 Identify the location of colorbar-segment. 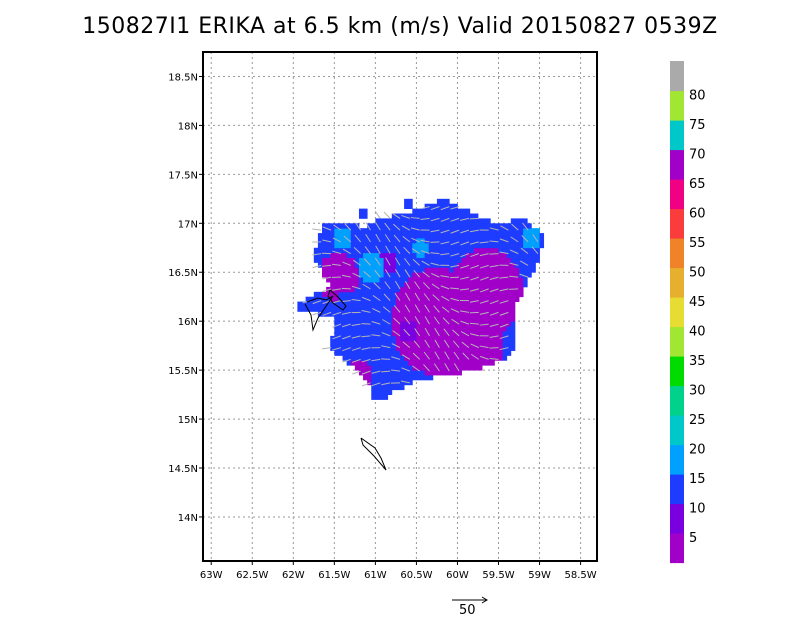
(677, 135).